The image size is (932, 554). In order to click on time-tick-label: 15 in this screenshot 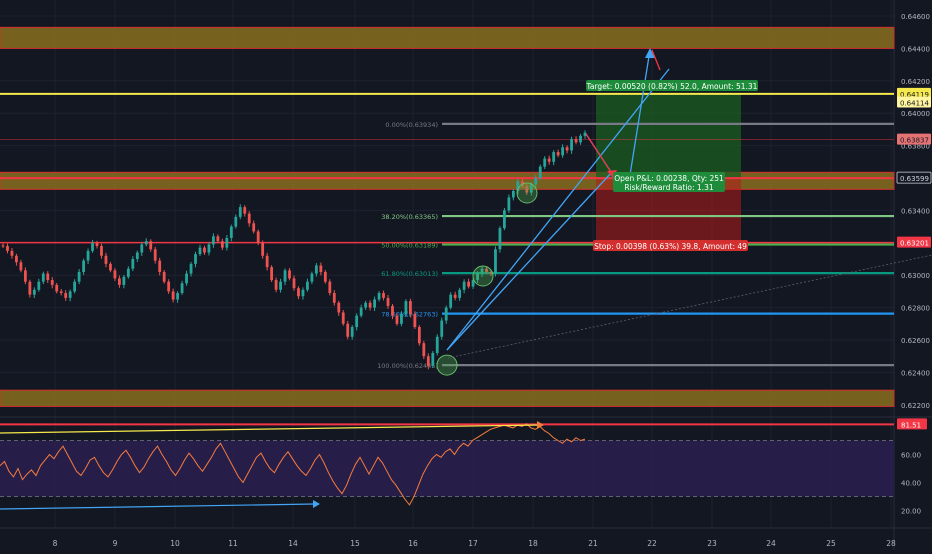, I will do `click(355, 543)`.